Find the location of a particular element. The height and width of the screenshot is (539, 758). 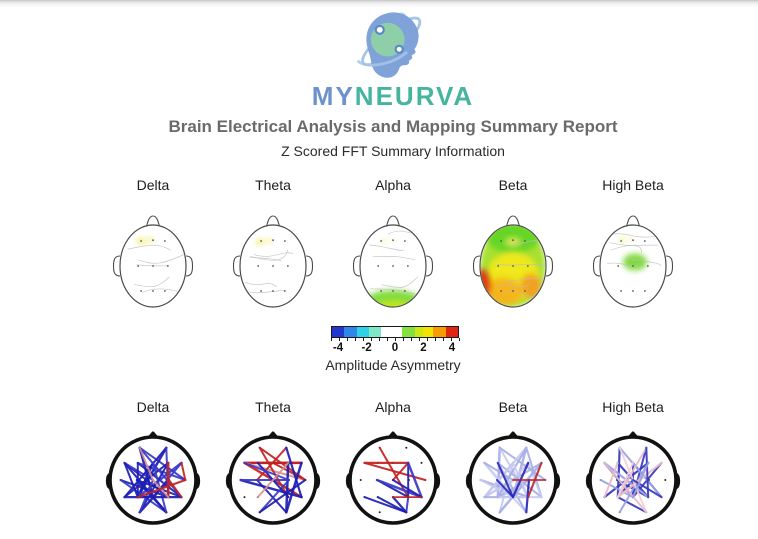

zscore-column-theta: Theta is located at coordinates (273, 244).